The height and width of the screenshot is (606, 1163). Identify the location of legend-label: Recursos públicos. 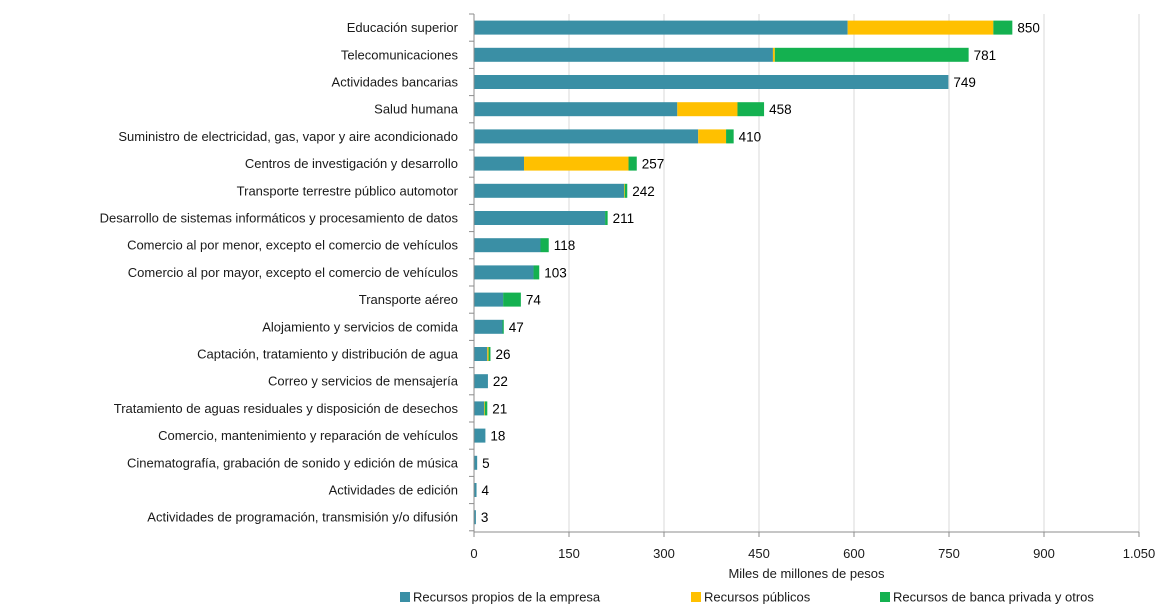
(757, 597).